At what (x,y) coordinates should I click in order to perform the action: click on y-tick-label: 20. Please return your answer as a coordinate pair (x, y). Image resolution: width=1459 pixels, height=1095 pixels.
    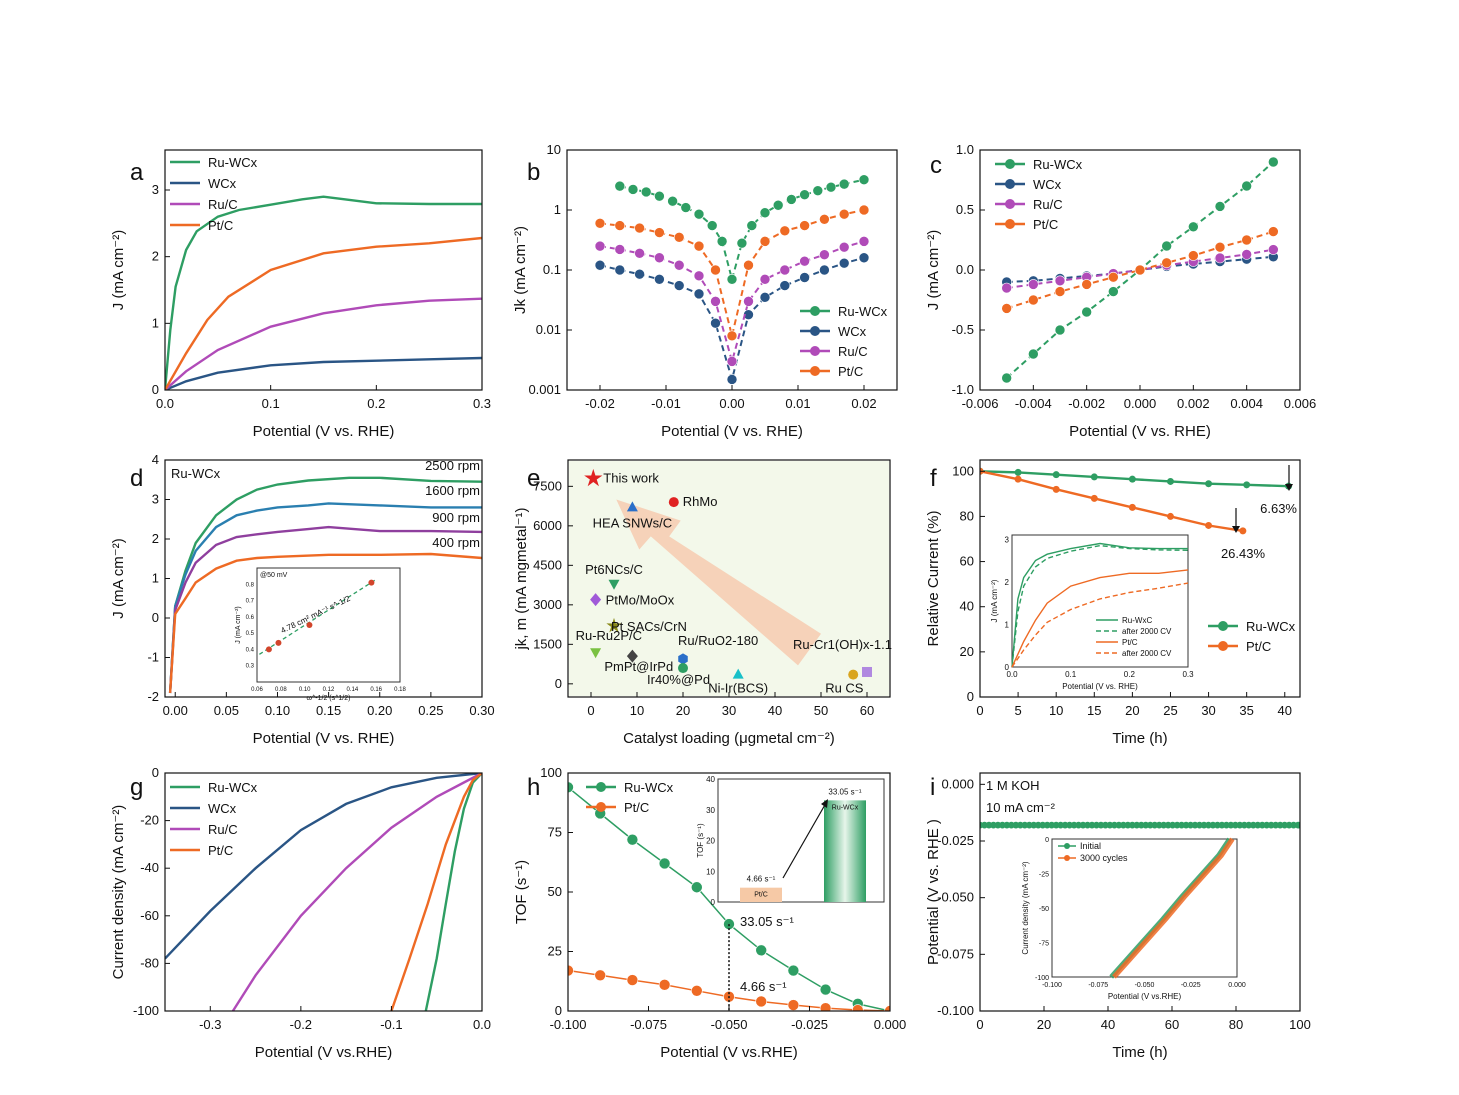
    Looking at the image, I should click on (967, 651).